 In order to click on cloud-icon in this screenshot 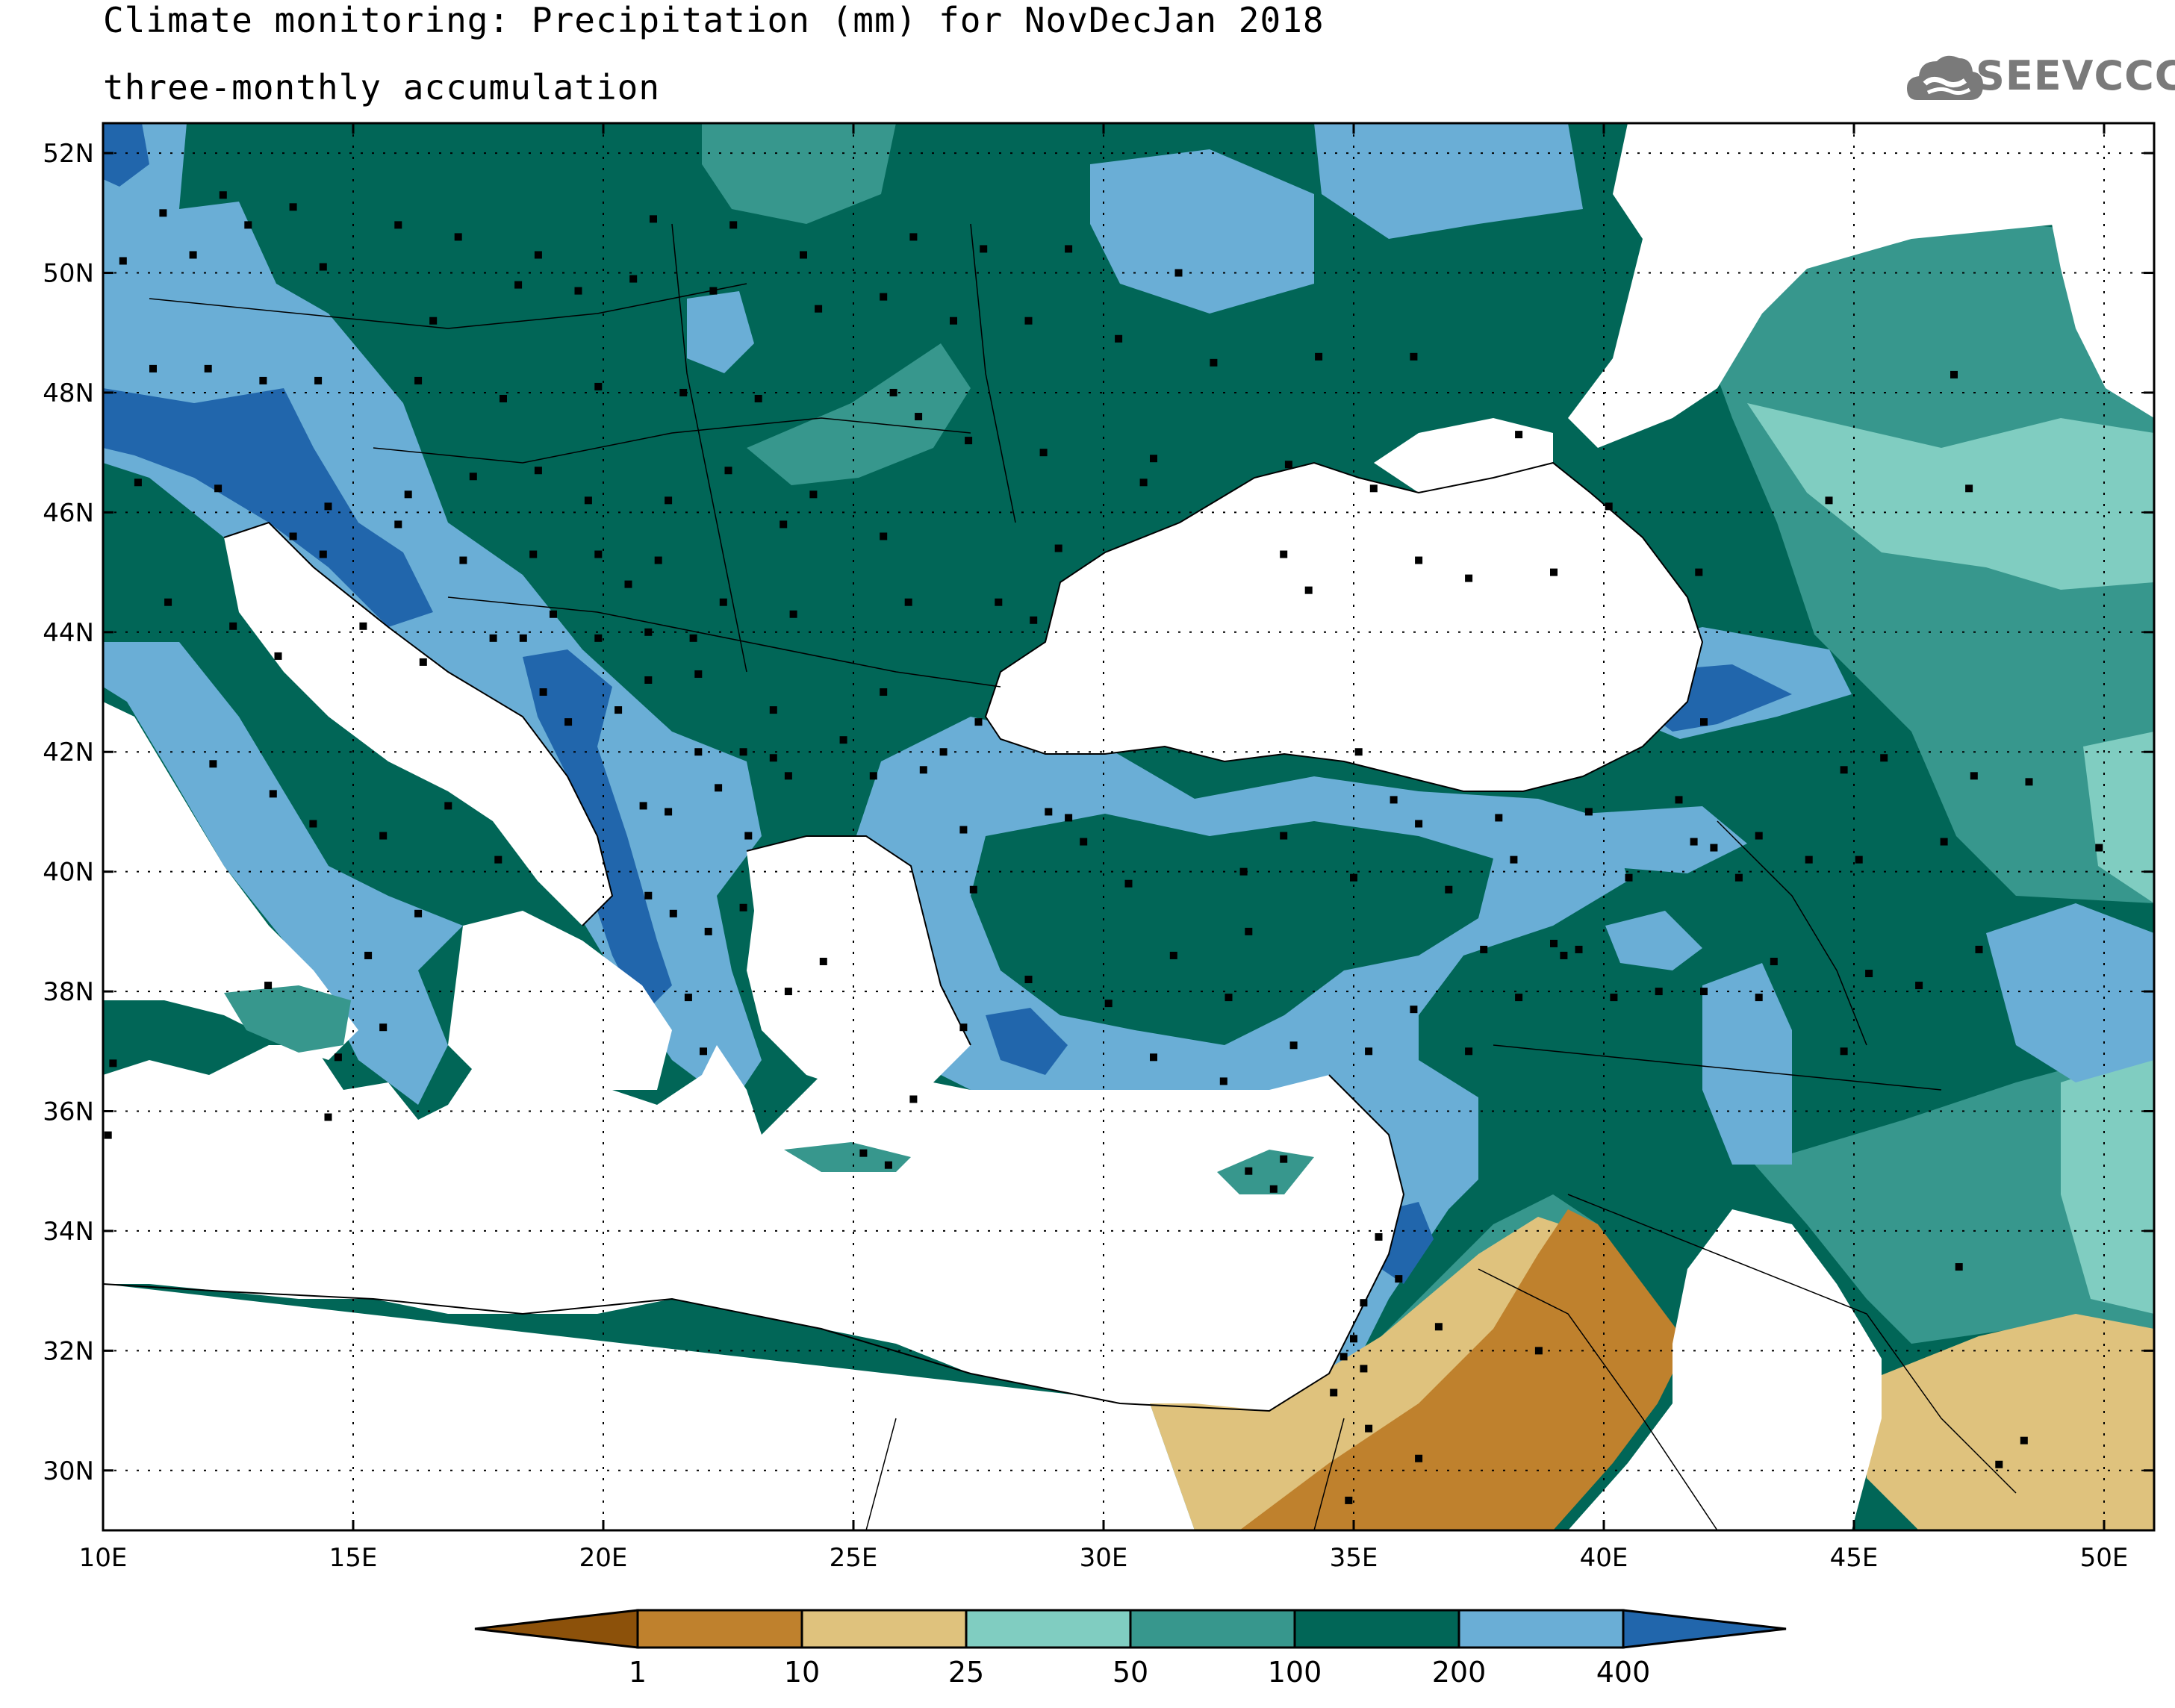, I will do `click(1945, 77)`.